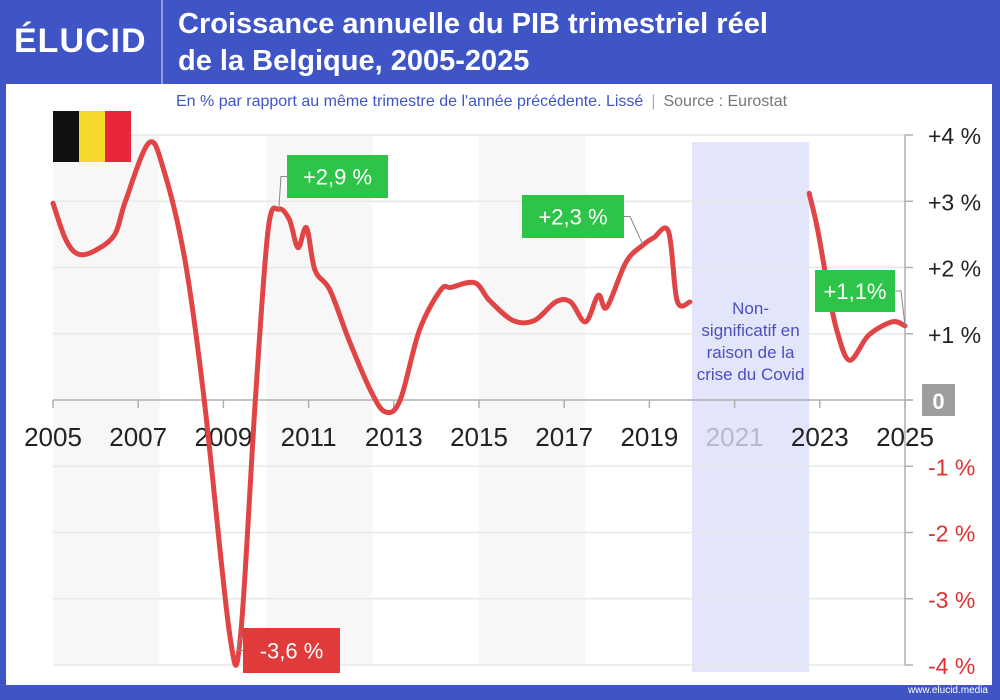 The image size is (1000, 700). Describe the element at coordinates (947, 690) in the screenshot. I see `footer-url: www.elucid.media` at that location.